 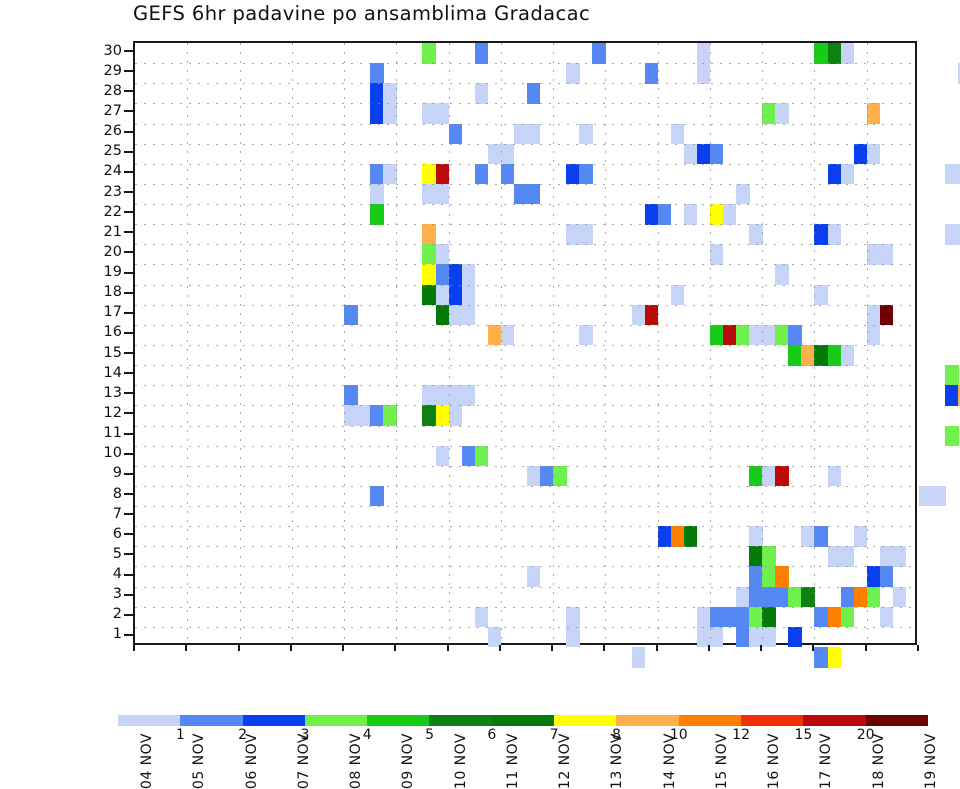 I want to click on y-axis-label: 10, so click(x=112, y=453).